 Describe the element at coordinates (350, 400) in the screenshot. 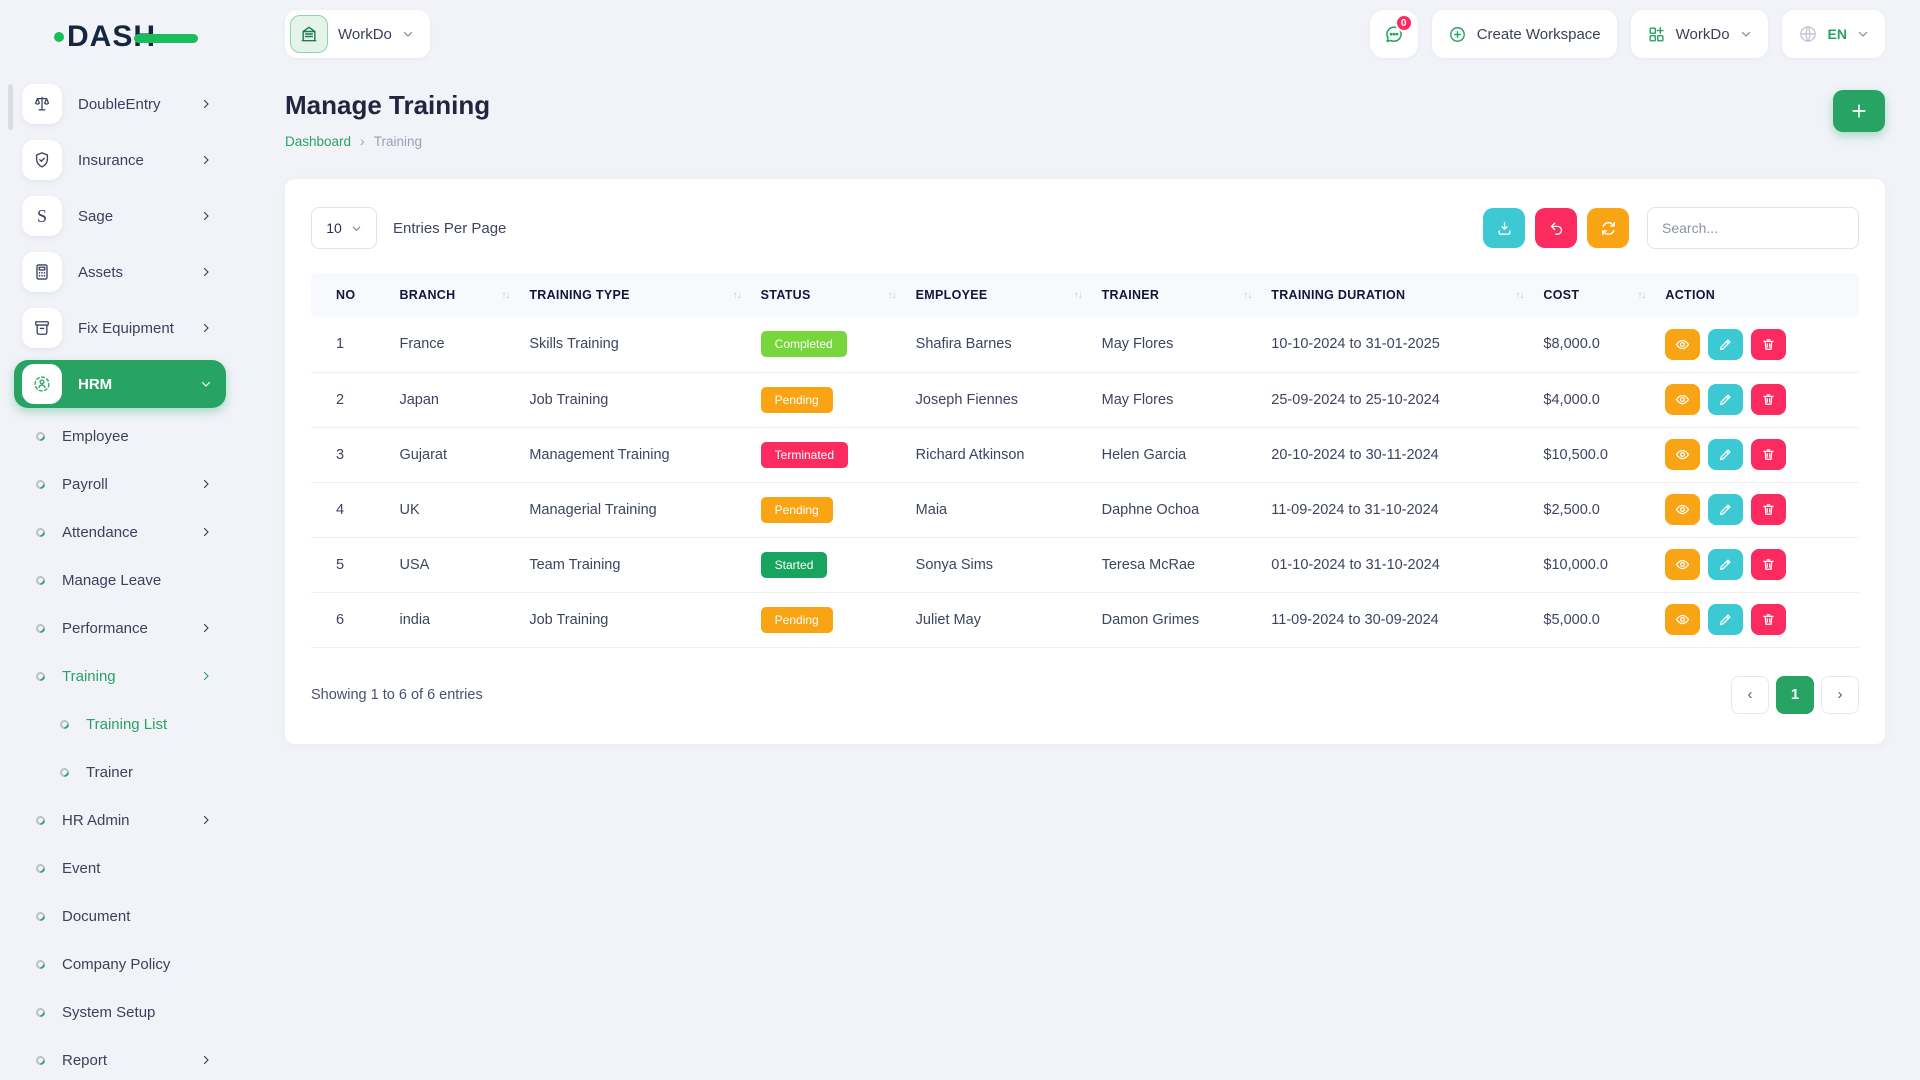

I see `cell-no: 2` at that location.